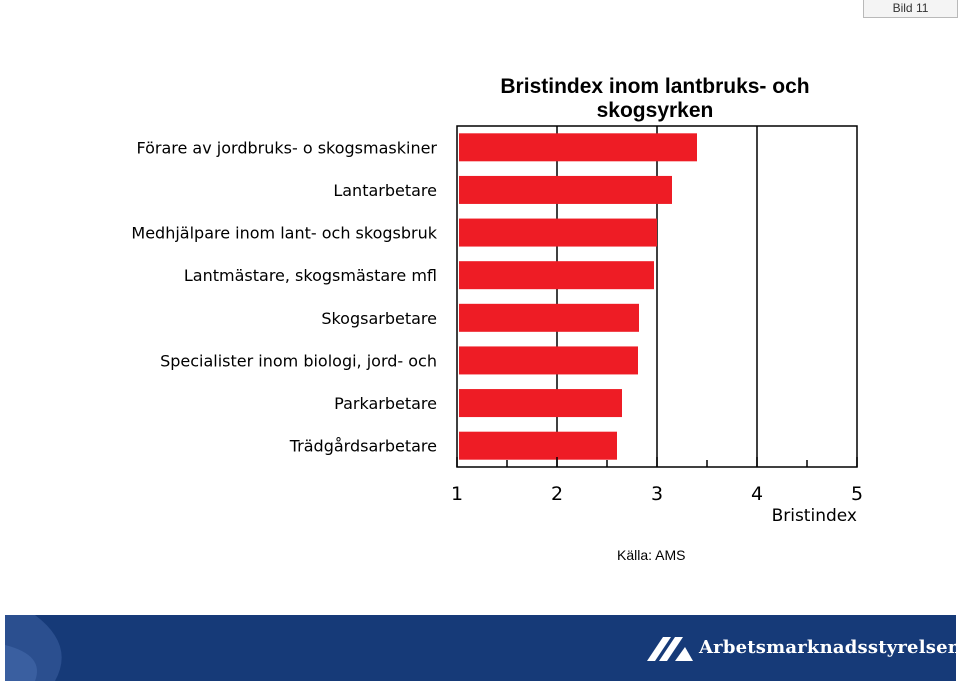 This screenshot has height=681, width=960. Describe the element at coordinates (557, 494) in the screenshot. I see `x-tick-label: 2` at that location.